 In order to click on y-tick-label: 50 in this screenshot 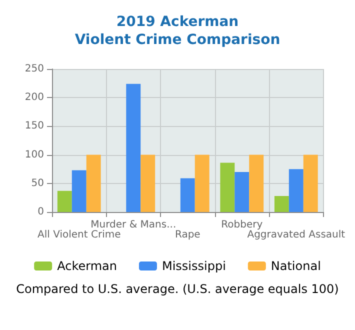, I will do `click(37, 183)`.